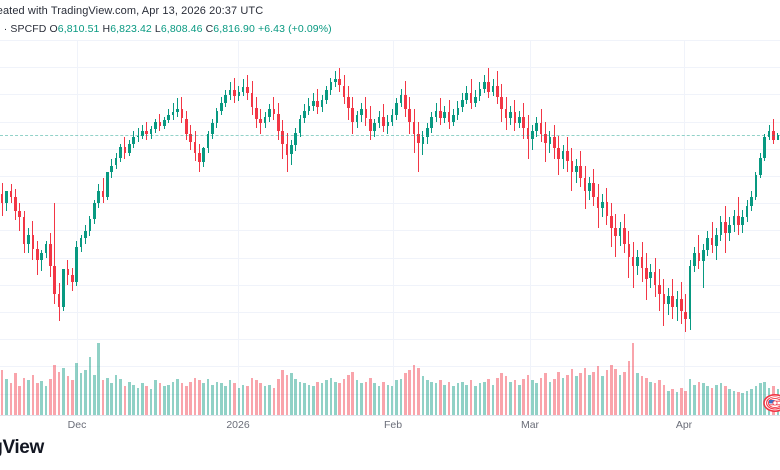 Image resolution: width=780 pixels, height=470 pixels. I want to click on spx-circle-badge, so click(771, 403).